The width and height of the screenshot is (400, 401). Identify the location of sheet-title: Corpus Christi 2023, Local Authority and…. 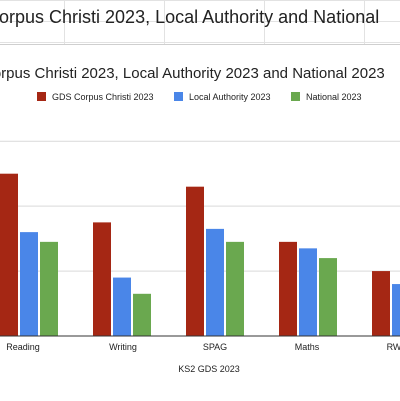
(190, 17).